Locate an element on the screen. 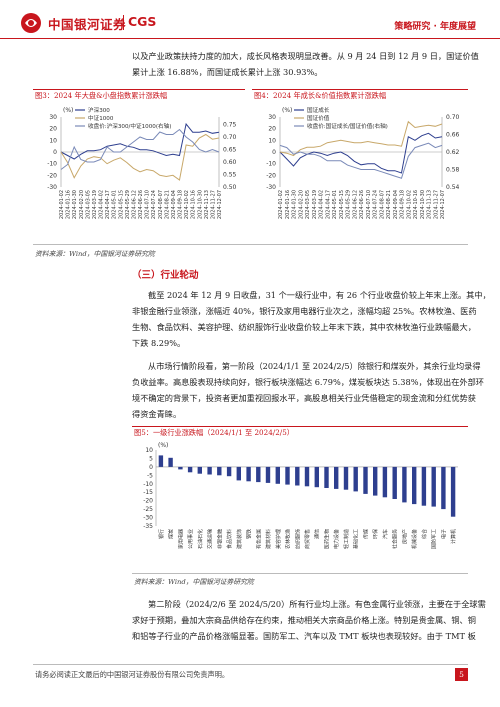 The height and width of the screenshot is (707, 500). fig4-ytick-right: 0.62 is located at coordinates (453, 152).